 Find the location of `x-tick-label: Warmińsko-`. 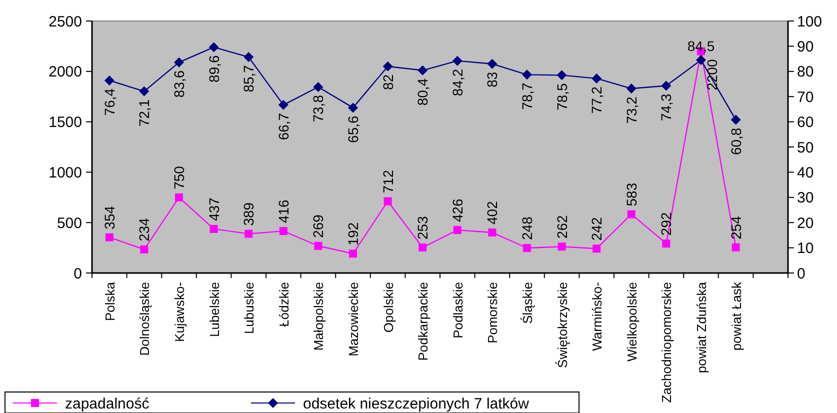

x-tick-label: Warmińsko- is located at coordinates (597, 316).